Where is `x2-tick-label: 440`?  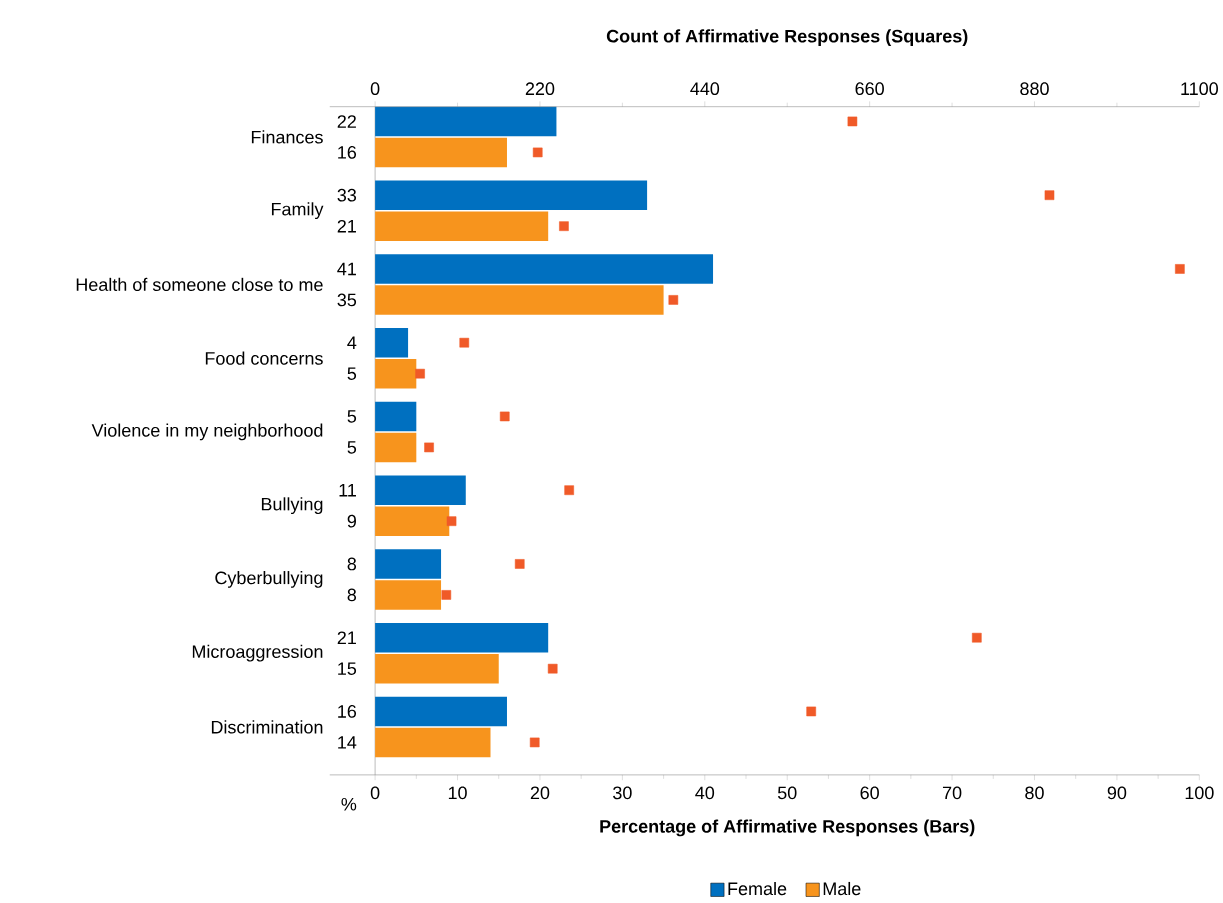 x2-tick-label: 440 is located at coordinates (705, 89).